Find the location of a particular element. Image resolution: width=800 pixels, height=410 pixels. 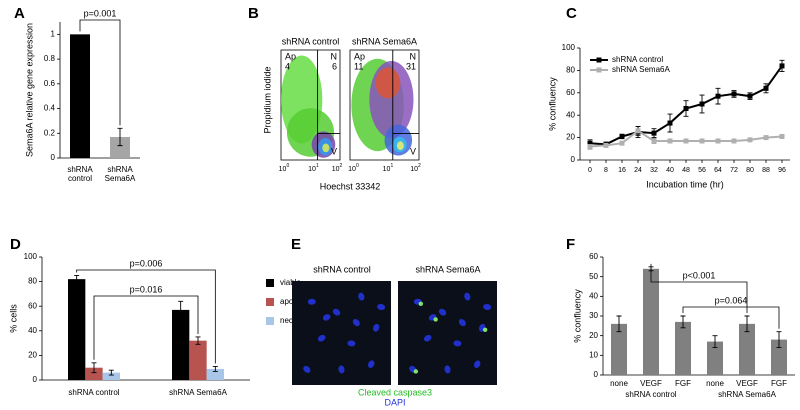

y-tick-label: 0.4 is located at coordinates (50, 108).